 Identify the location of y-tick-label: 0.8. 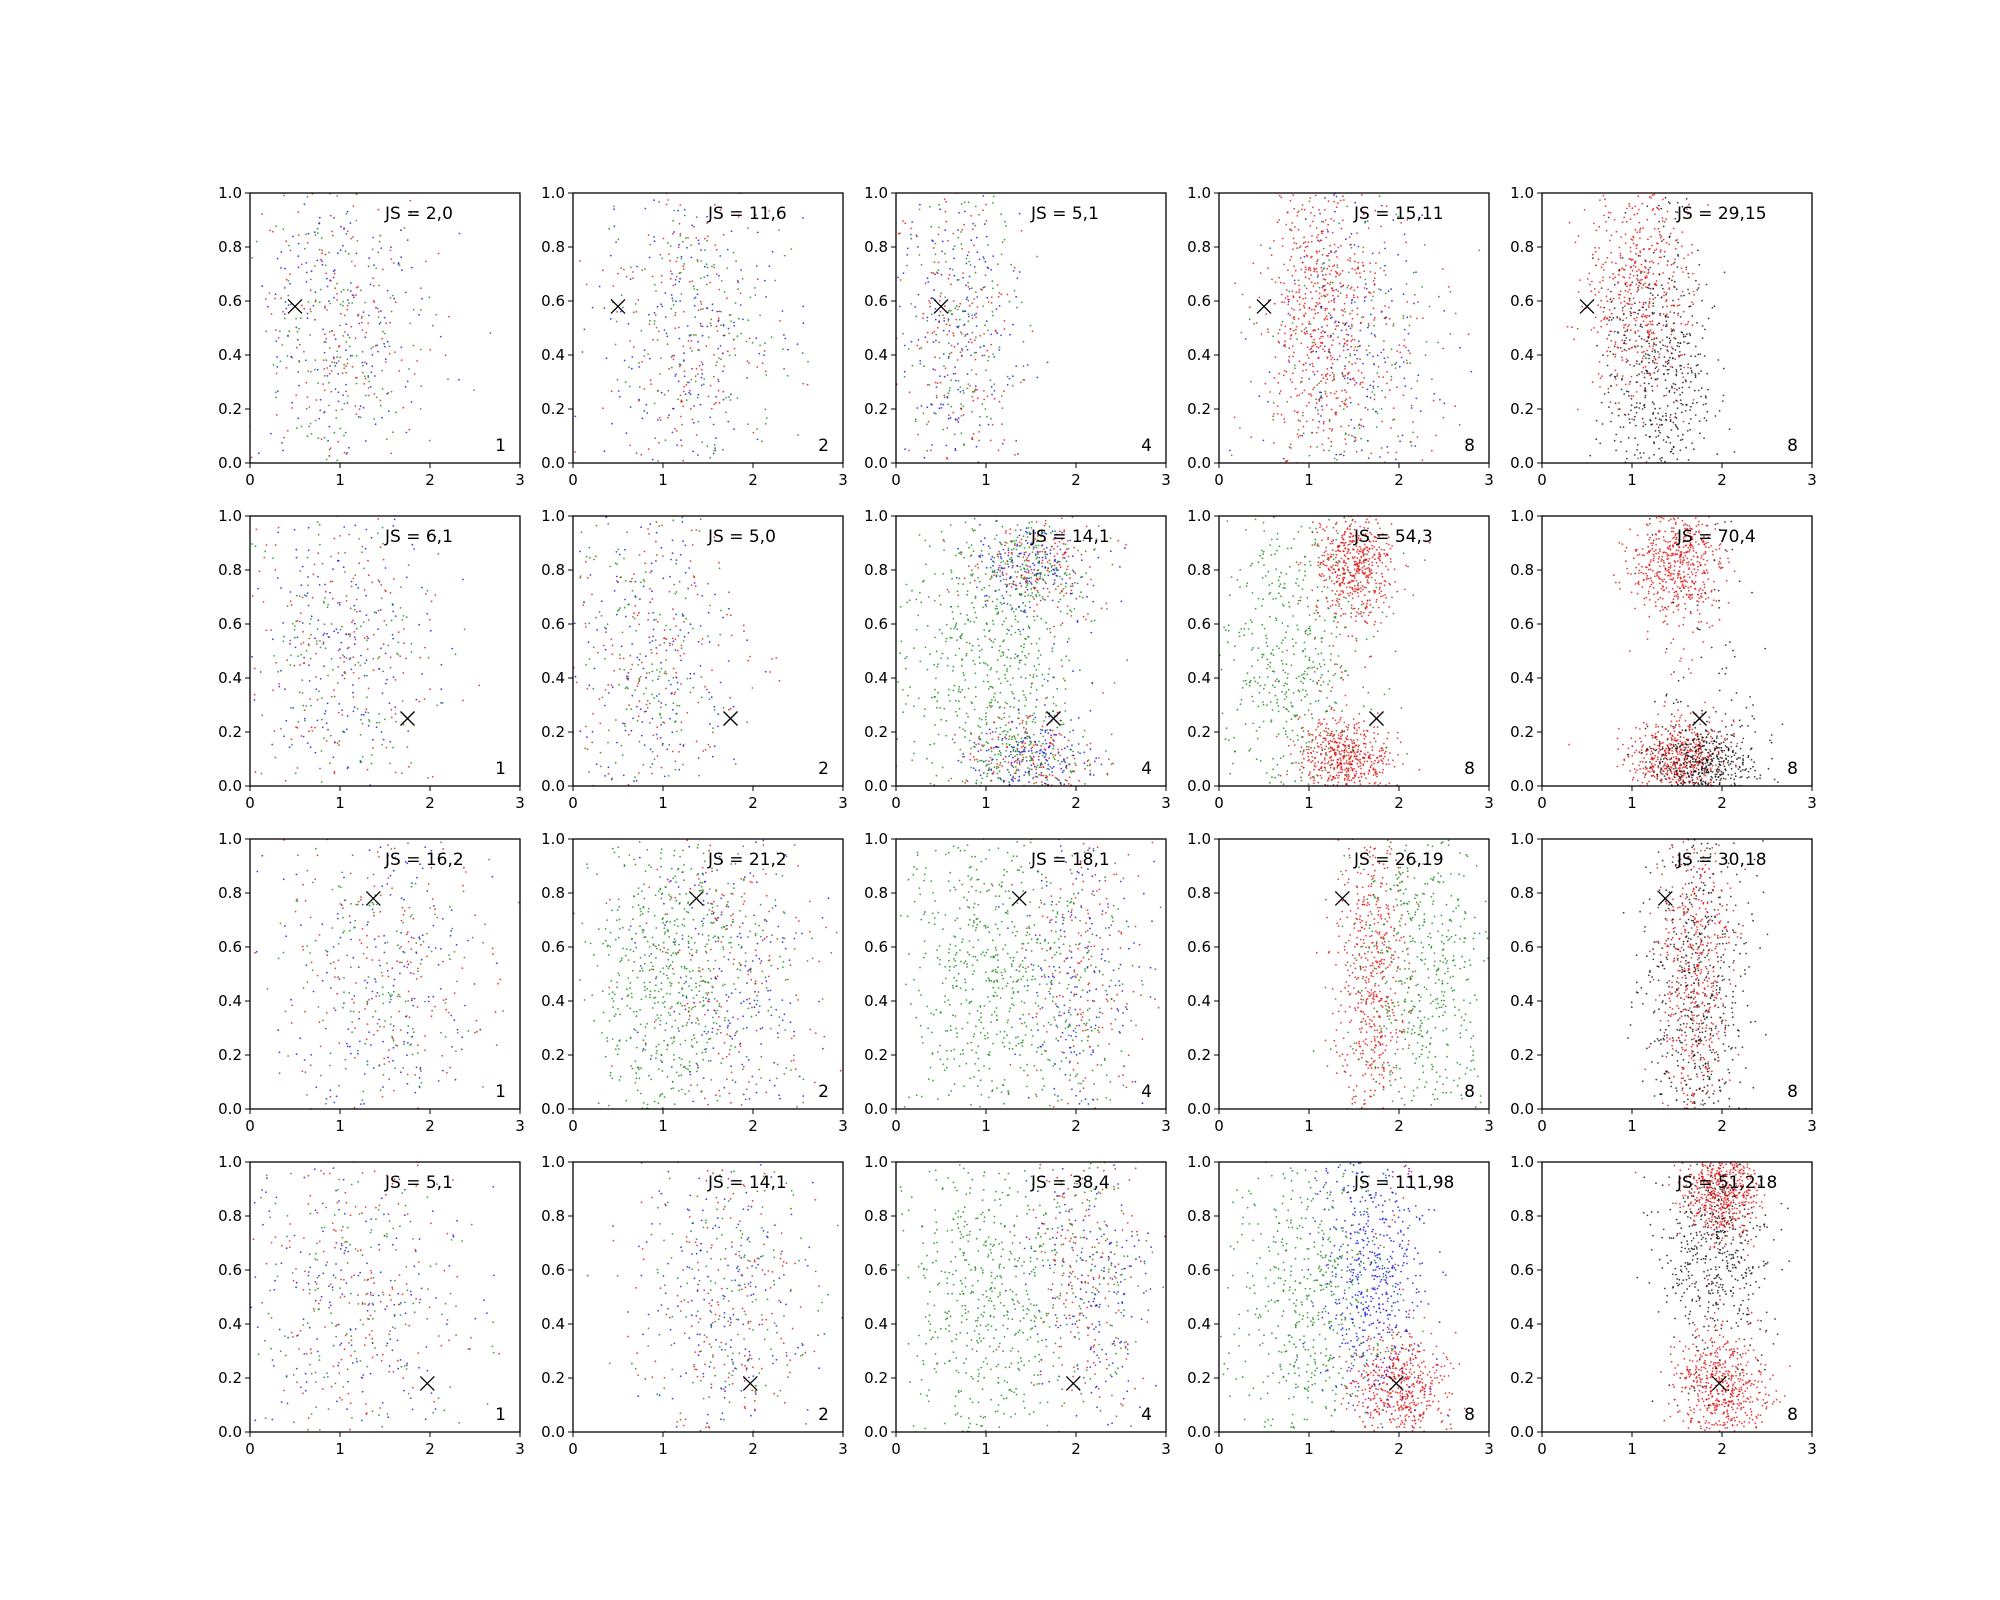
(230, 570).